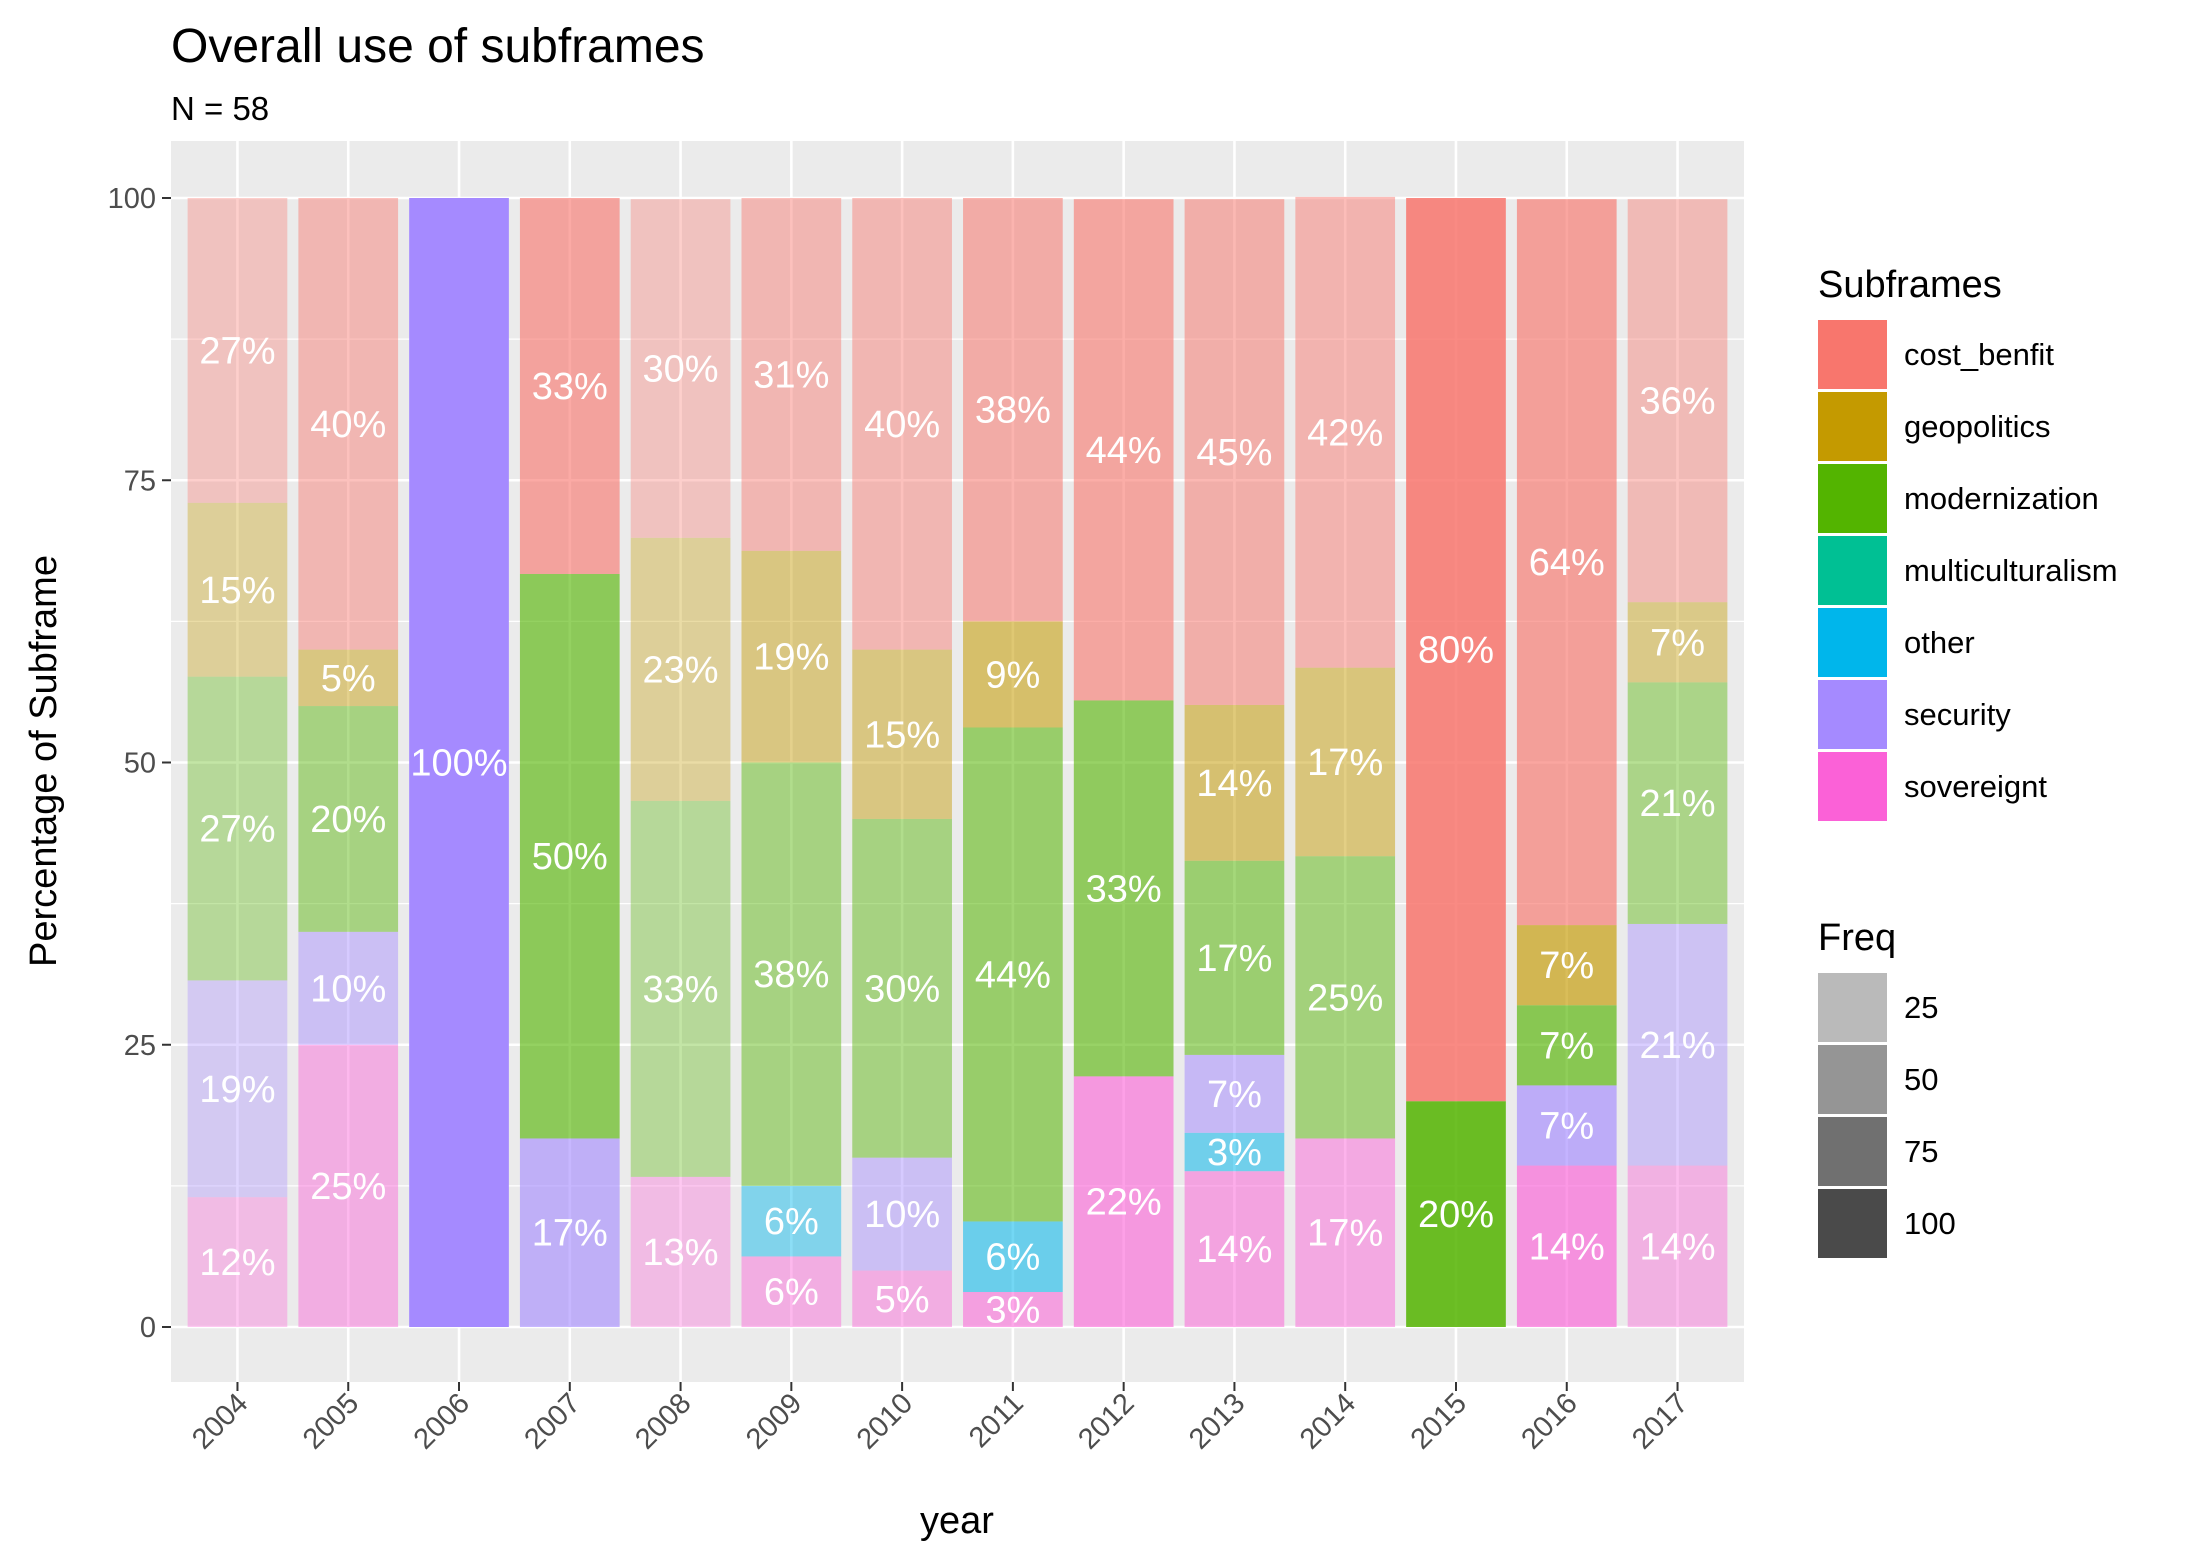 This screenshot has width=2187, height=1562. I want to click on bar-label-geopolitics-2011: 9%, so click(1012, 675).